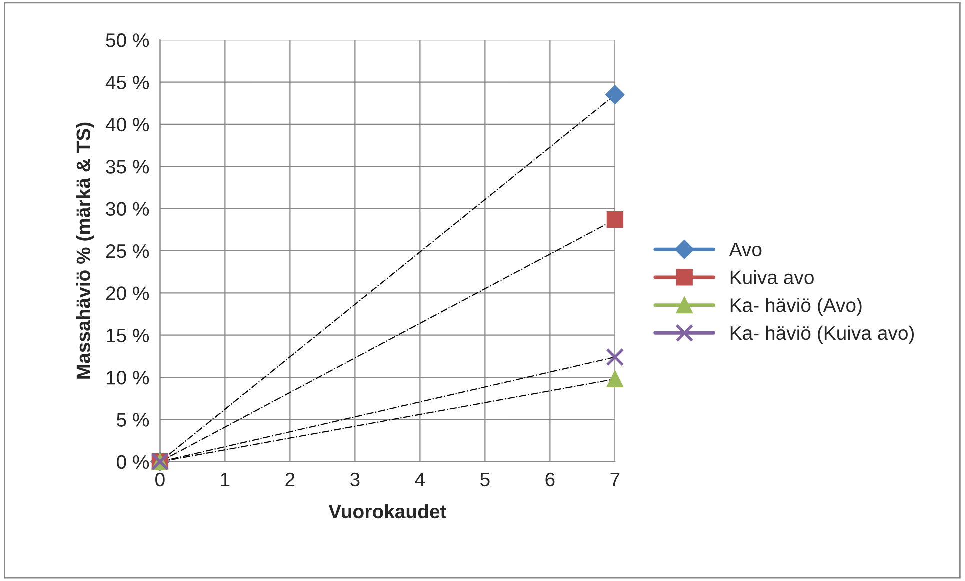  Describe the element at coordinates (128, 209) in the screenshot. I see `y-tick-label: 30 %` at that location.